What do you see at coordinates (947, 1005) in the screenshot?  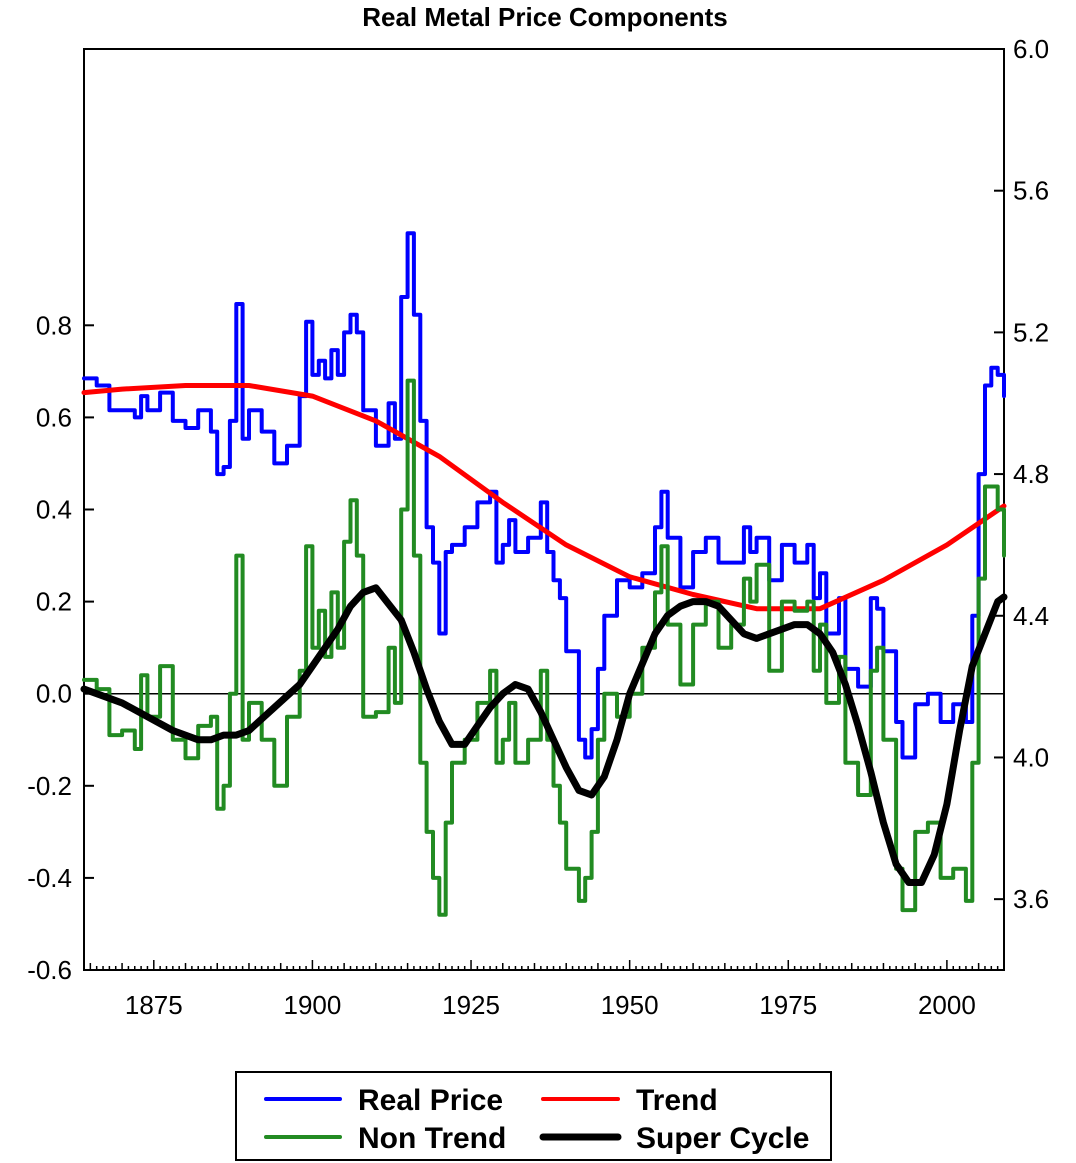 I see `bottom-tick-label: 2000` at bounding box center [947, 1005].